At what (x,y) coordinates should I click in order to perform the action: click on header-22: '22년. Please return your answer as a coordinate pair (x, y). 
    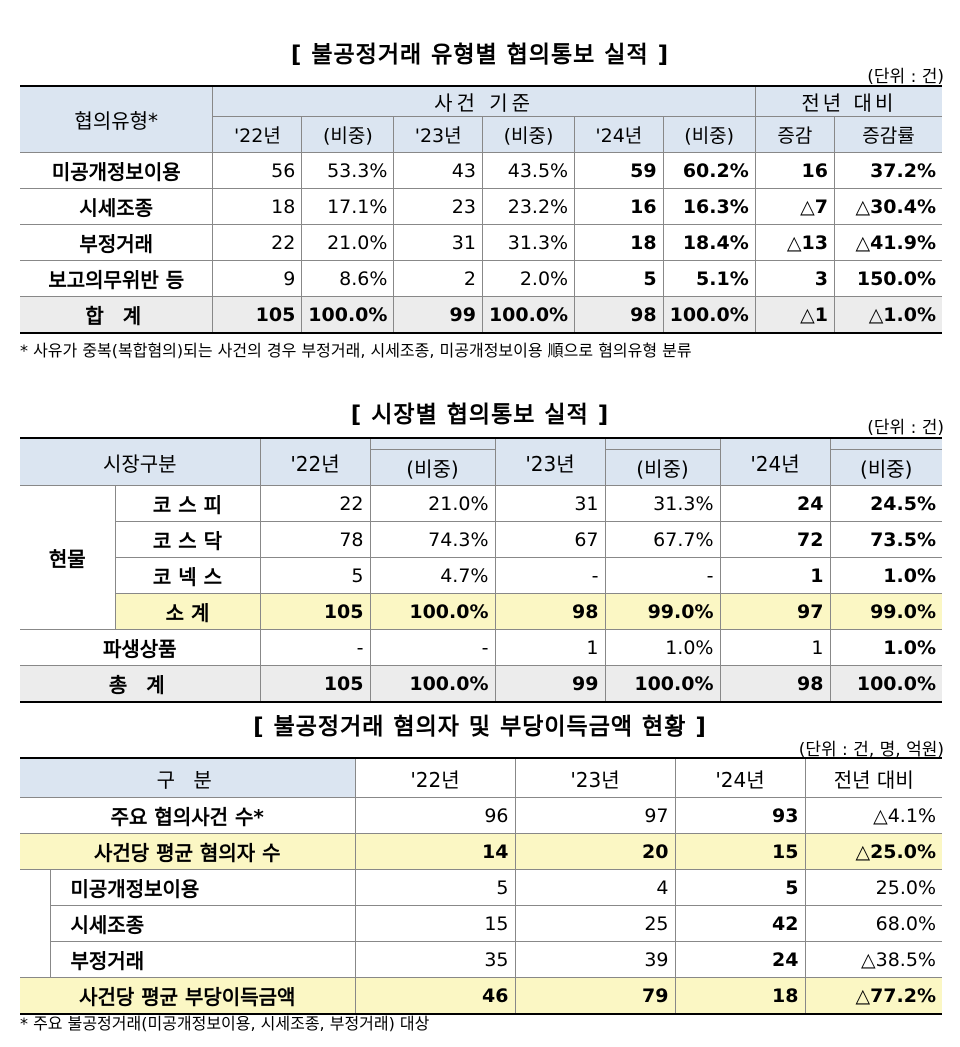
    Looking at the image, I should click on (315, 461).